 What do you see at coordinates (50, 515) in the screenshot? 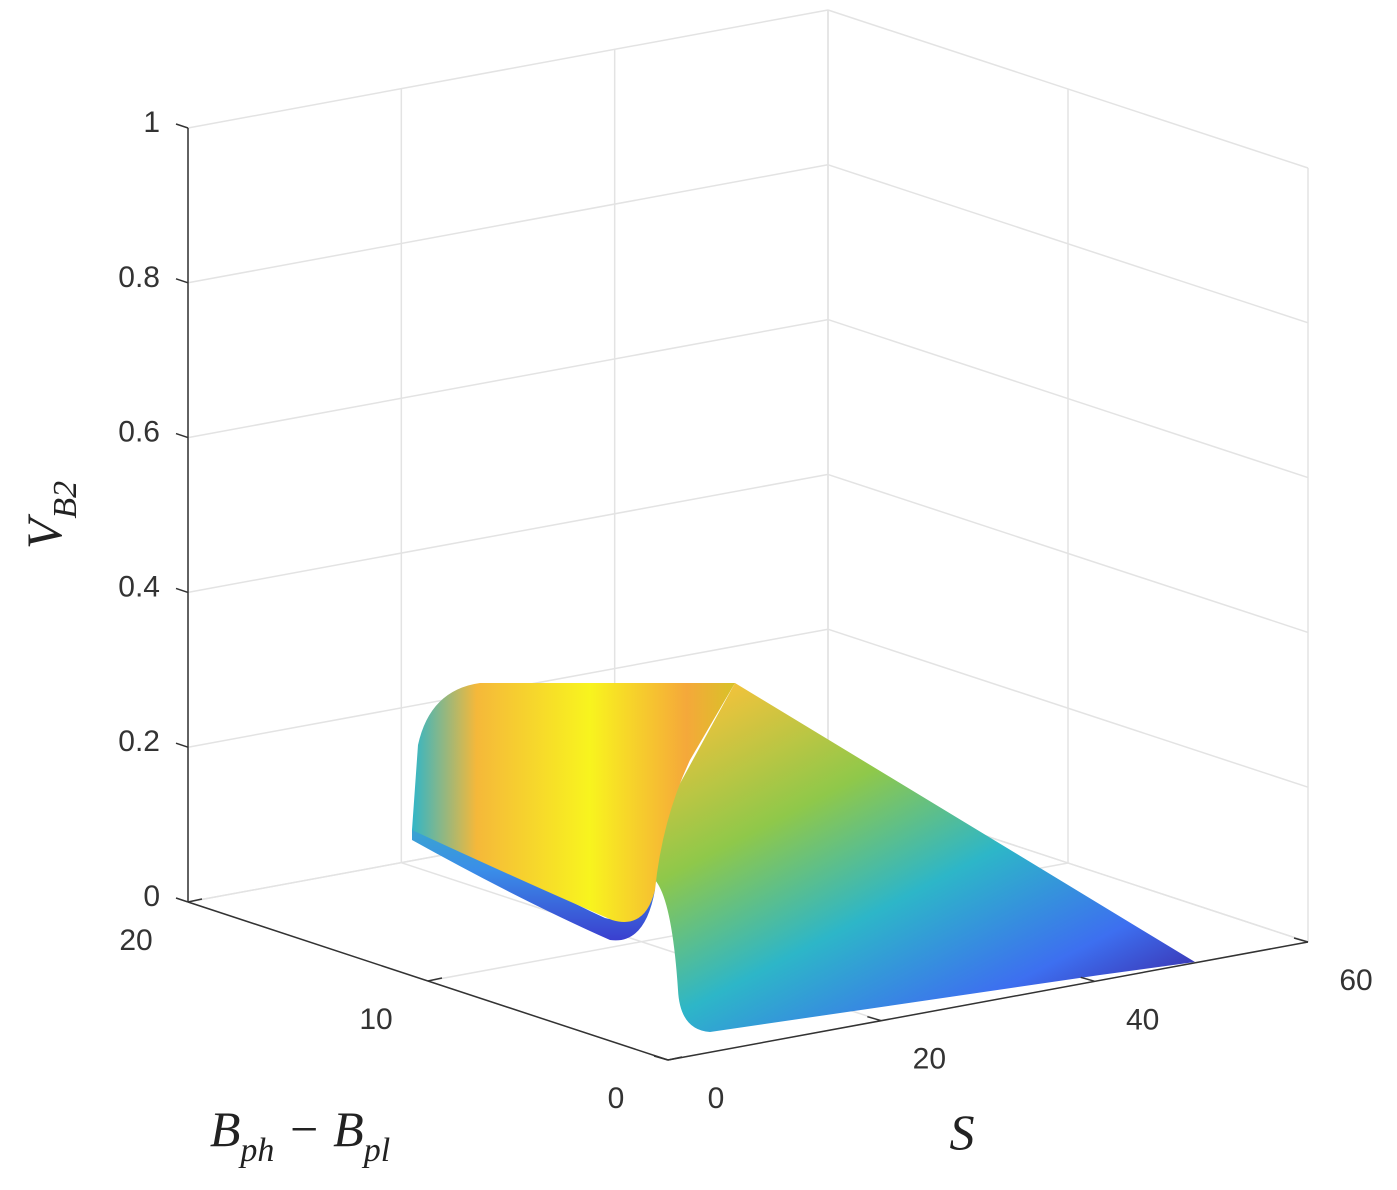
I see `z-axis-label: VB2` at bounding box center [50, 515].